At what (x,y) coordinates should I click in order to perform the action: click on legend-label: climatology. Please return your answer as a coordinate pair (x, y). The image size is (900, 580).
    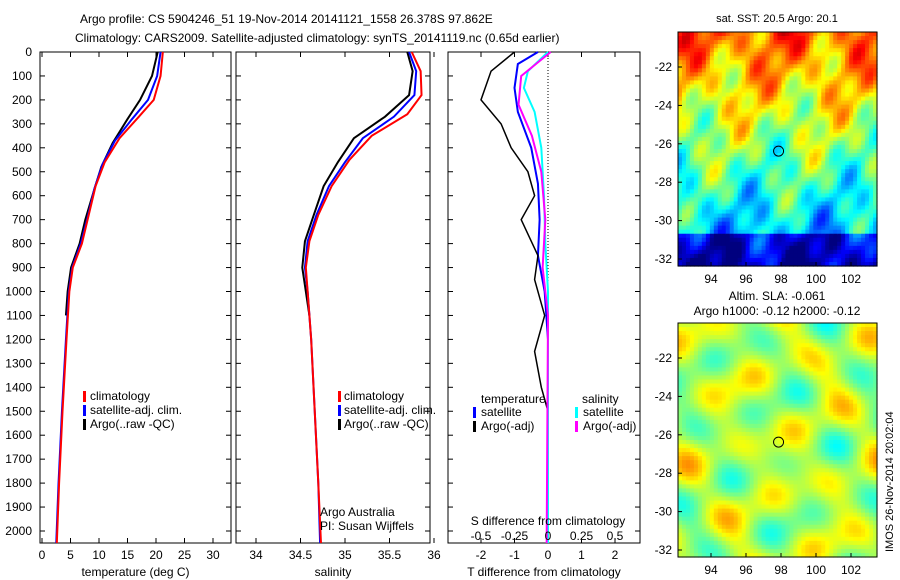
    Looking at the image, I should click on (374, 396).